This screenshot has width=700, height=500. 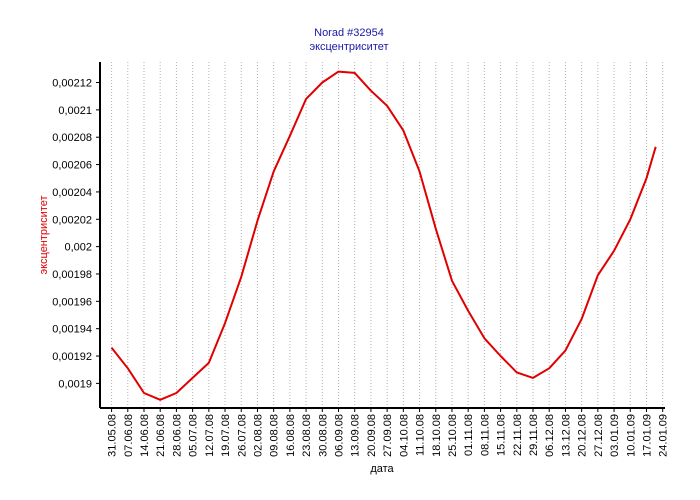 What do you see at coordinates (145, 435) in the screenshot?
I see `x-tick-label: 14.06.08` at bounding box center [145, 435].